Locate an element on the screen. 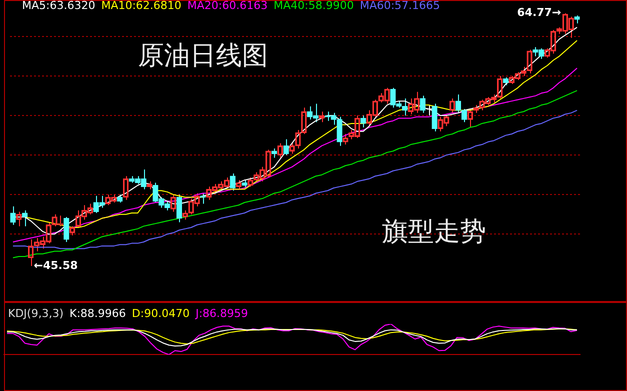  series-label: K:88.9966 is located at coordinates (98, 313).